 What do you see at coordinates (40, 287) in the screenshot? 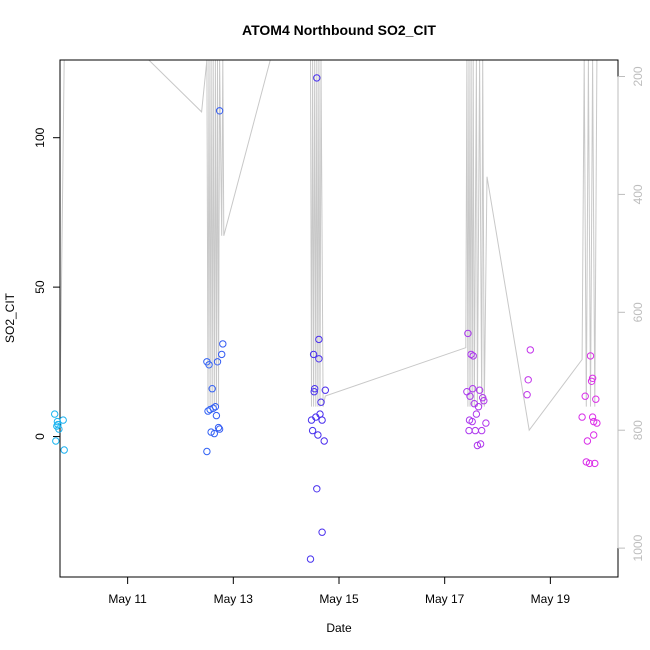
I see `y-tick-label: 50` at bounding box center [40, 287].